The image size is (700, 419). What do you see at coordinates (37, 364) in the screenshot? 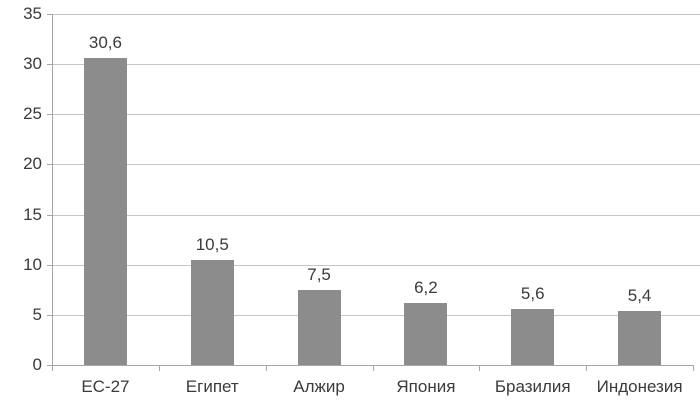
I see `y-tick-label: 0` at bounding box center [37, 364].